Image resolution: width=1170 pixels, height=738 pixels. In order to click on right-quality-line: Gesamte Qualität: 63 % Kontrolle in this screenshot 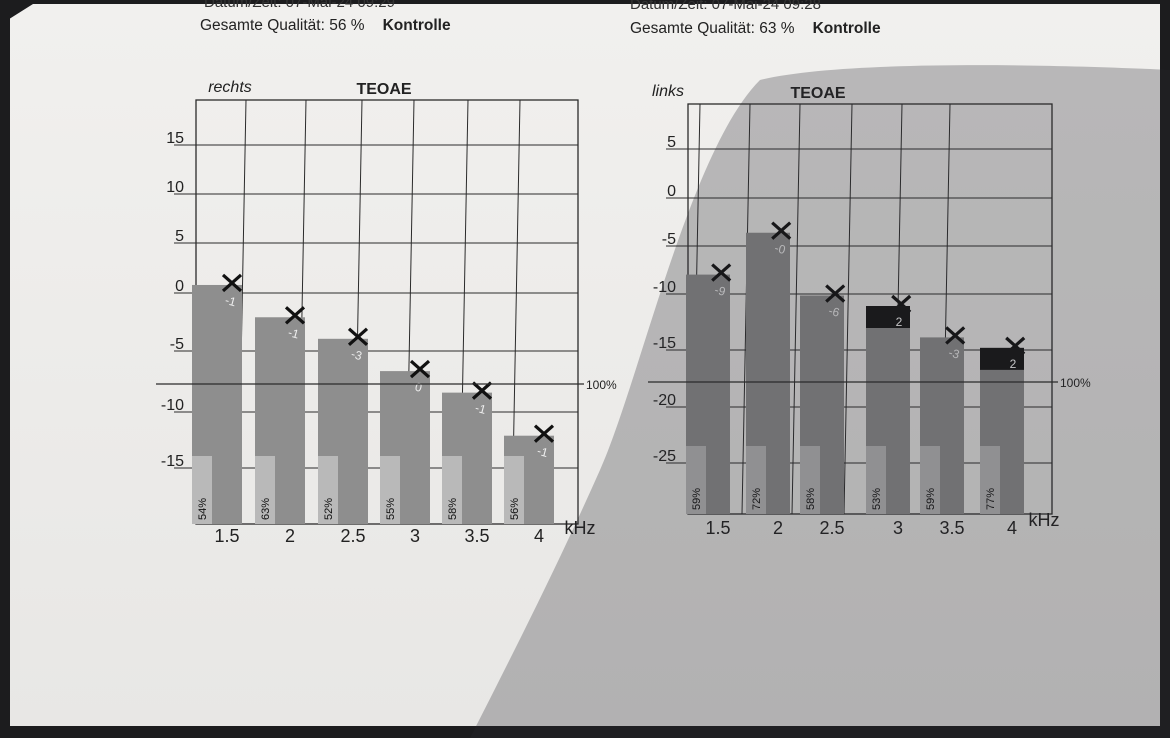, I will do `click(755, 29)`.